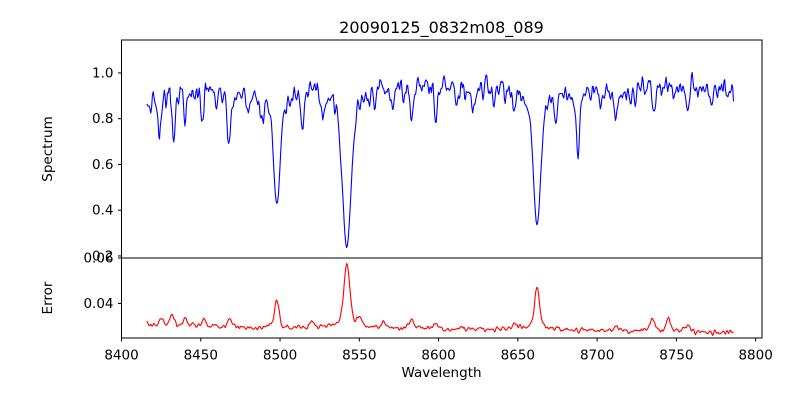 This screenshot has height=400, width=800. What do you see at coordinates (755, 356) in the screenshot?
I see `x-tick-label: 8800` at bounding box center [755, 356].